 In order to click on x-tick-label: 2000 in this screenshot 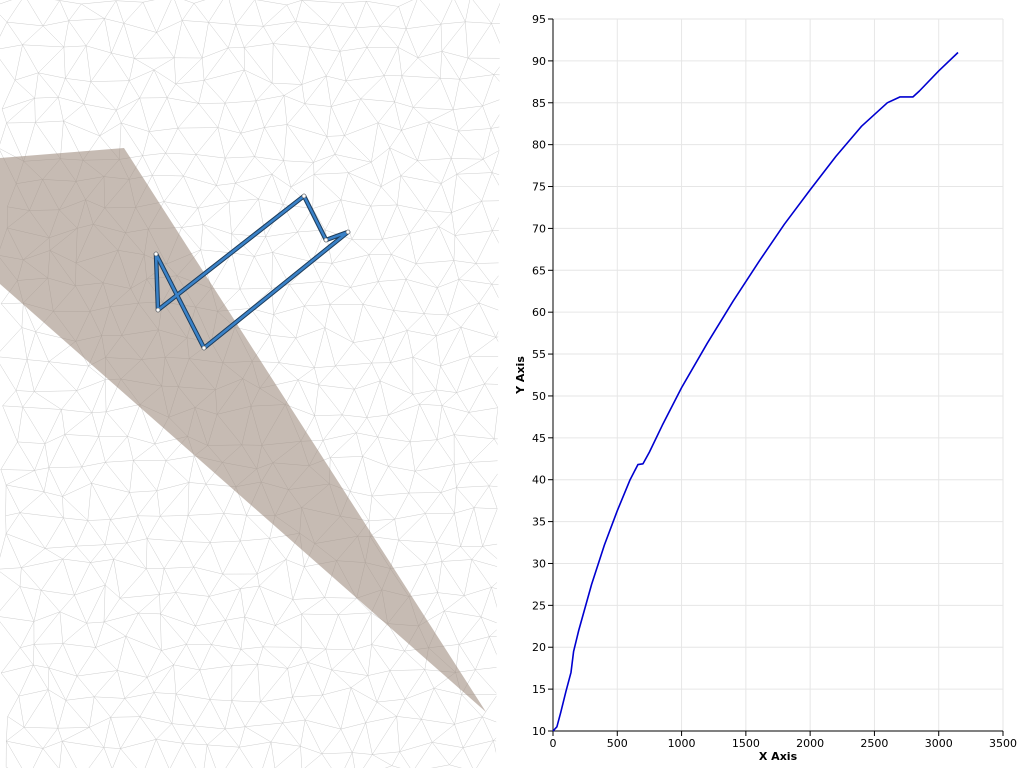, I will do `click(810, 743)`.